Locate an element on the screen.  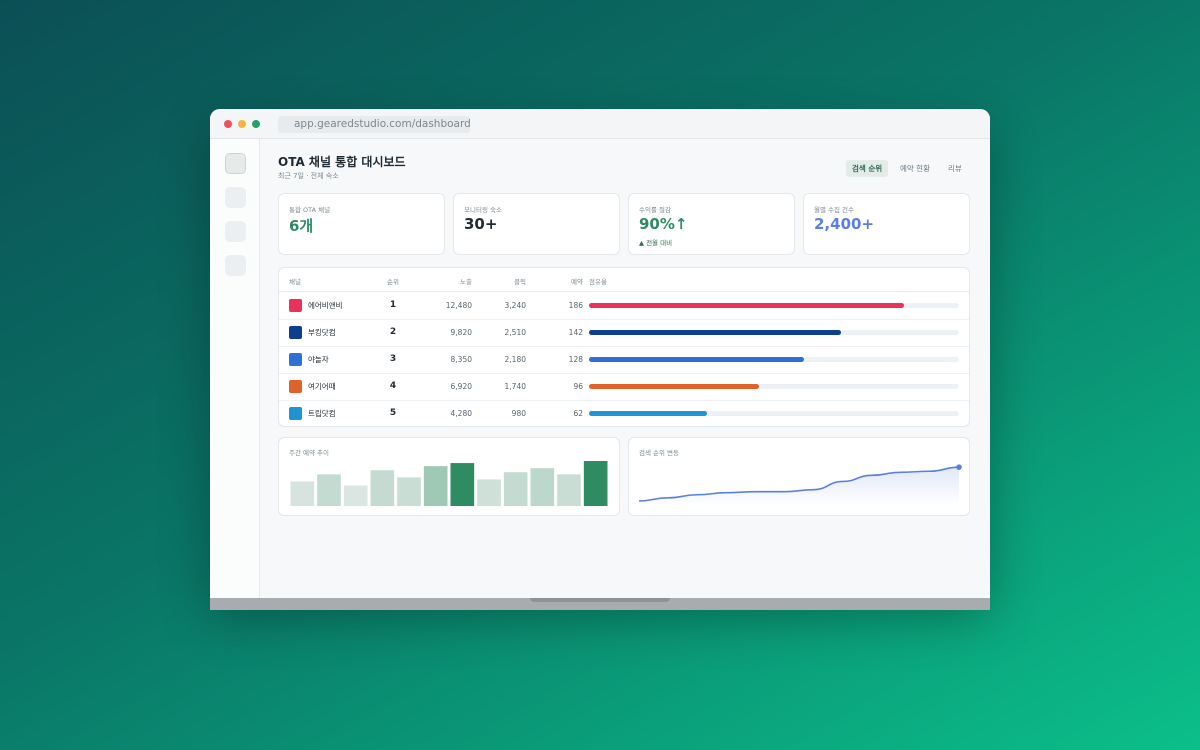
cell-impressions: 9,820 is located at coordinates (461, 332).